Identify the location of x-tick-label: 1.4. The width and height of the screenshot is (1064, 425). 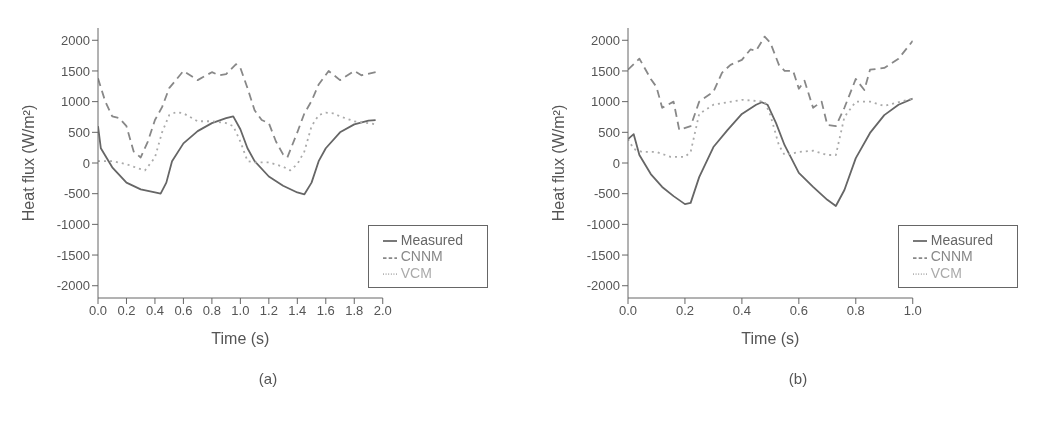
(297, 311).